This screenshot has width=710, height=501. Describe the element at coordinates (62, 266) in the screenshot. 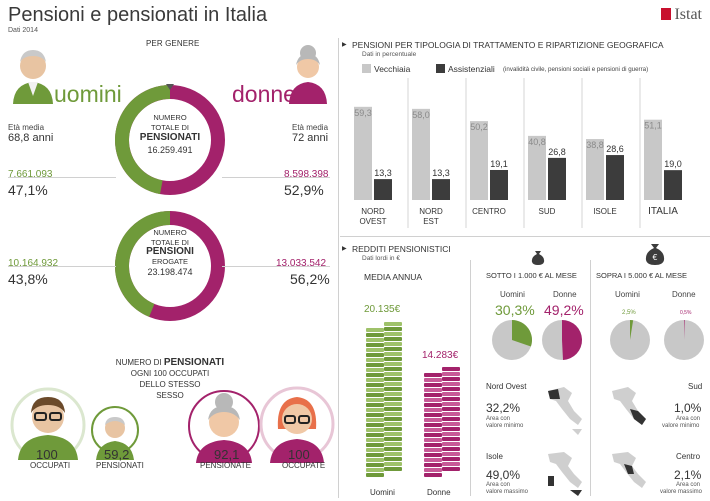

I see `donut2-left-line` at that location.